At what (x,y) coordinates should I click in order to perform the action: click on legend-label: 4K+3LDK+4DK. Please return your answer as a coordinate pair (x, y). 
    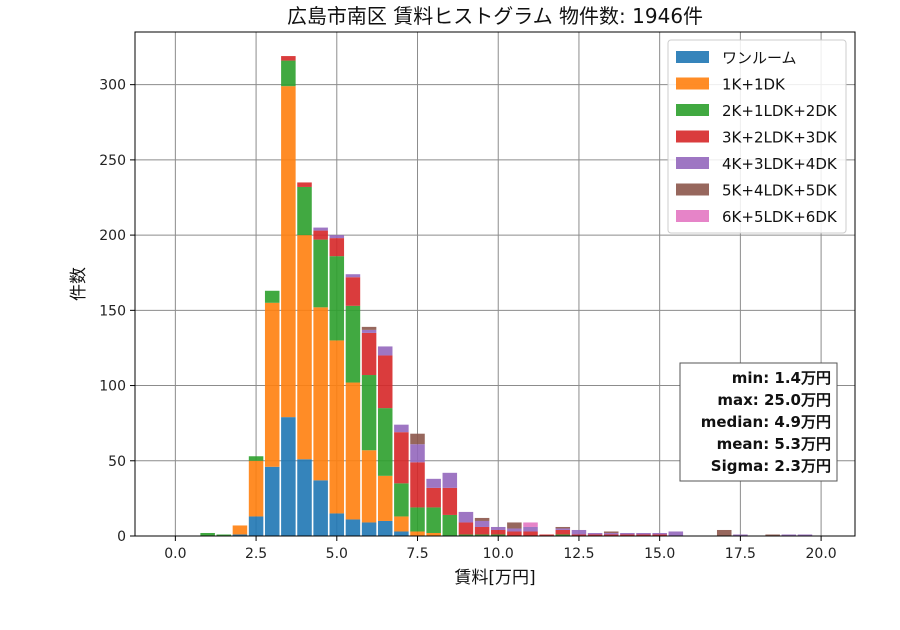
    Looking at the image, I should click on (780, 164).